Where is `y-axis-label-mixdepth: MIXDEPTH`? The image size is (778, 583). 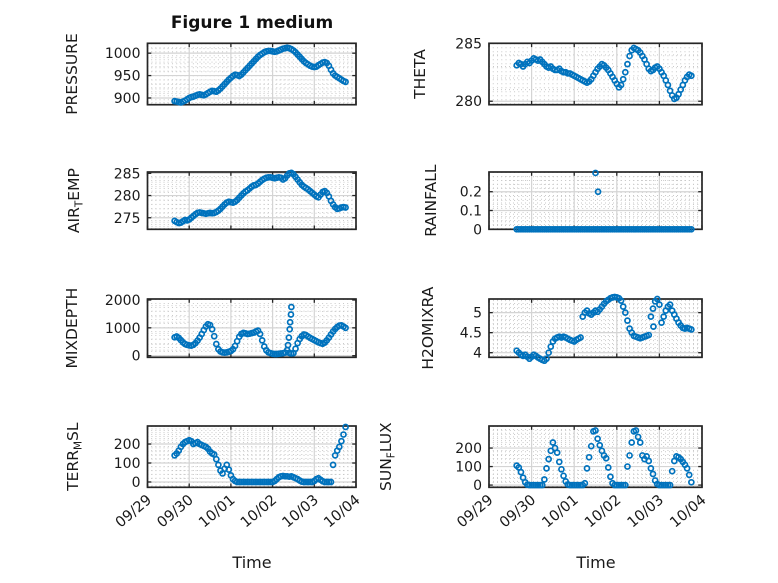 y-axis-label-mixdepth: MIXDEPTH is located at coordinates (72, 328).